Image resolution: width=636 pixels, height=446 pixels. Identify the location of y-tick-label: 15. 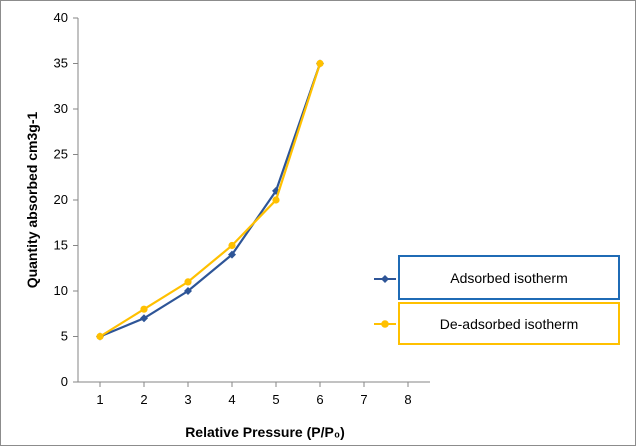
(61, 245).